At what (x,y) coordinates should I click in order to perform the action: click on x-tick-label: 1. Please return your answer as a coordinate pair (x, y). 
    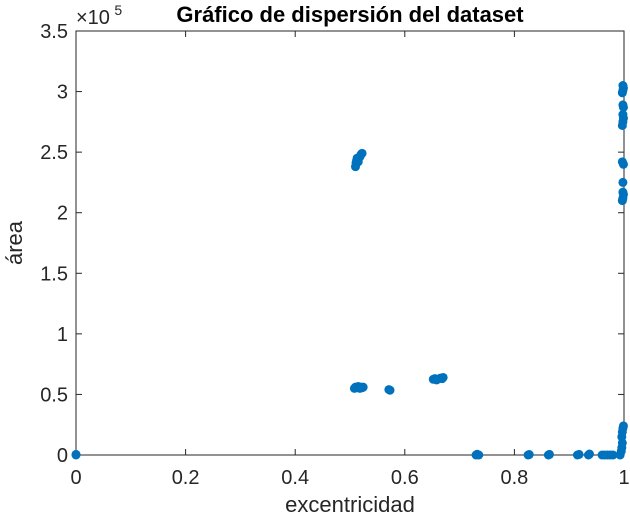
    Looking at the image, I should click on (623, 478).